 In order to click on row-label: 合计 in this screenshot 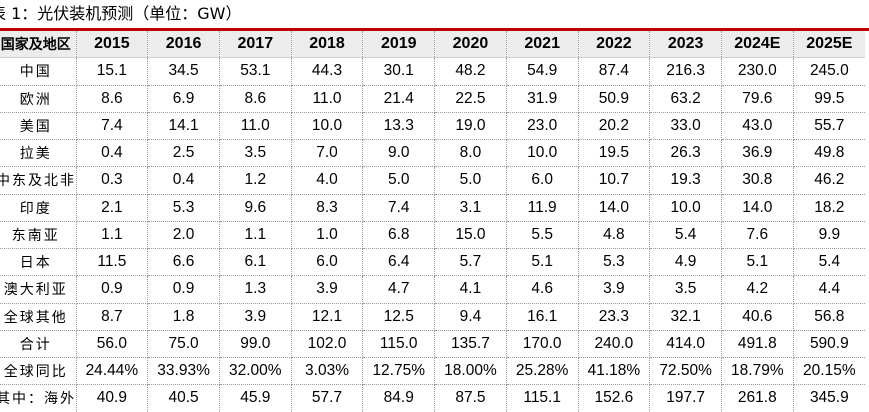, I will do `click(38, 344)`.